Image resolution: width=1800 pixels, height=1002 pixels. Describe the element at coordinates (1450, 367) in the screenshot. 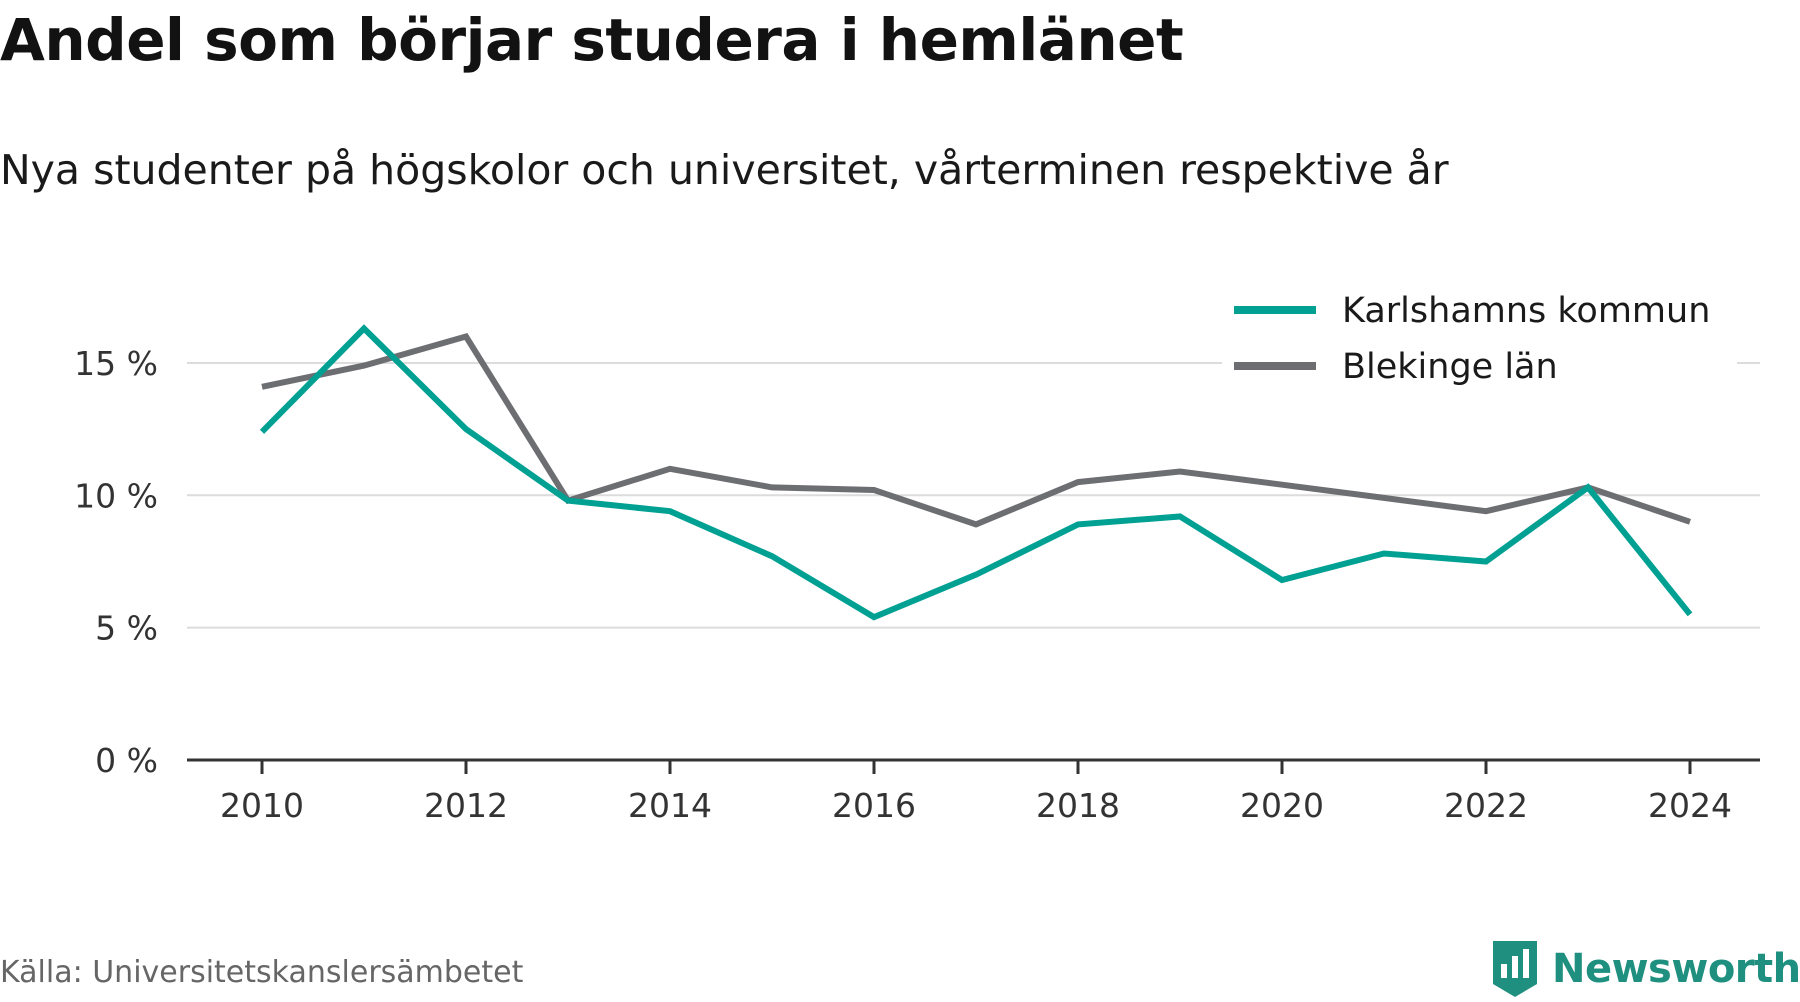

I see `legend-label: Blekinge län` at that location.